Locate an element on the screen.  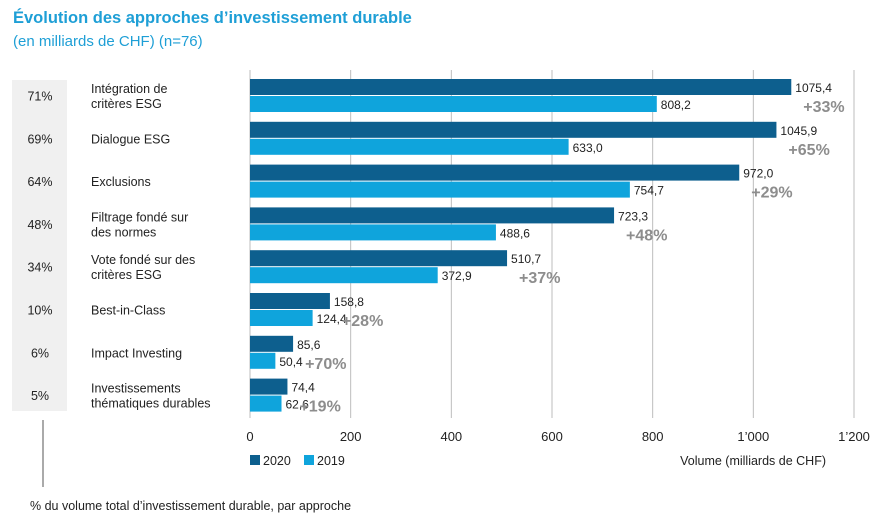
category-label: Dialogue ESG is located at coordinates (130, 139).